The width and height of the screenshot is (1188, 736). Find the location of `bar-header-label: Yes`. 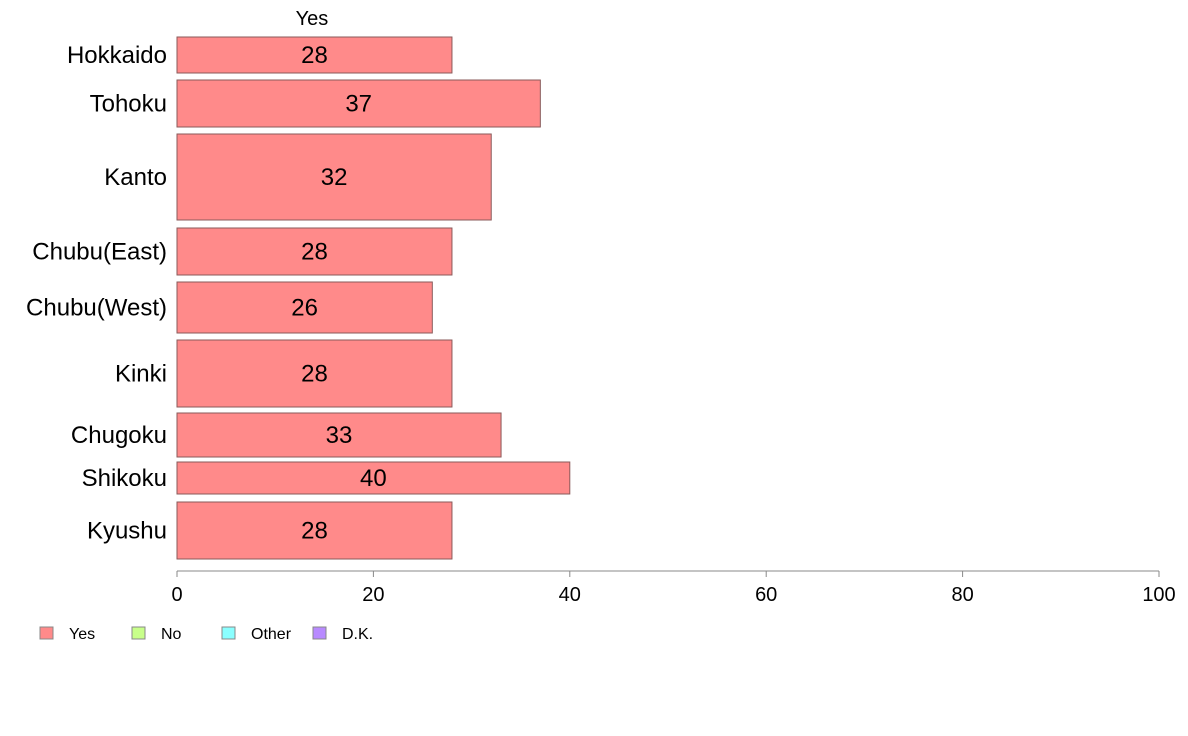

bar-header-label: Yes is located at coordinates (312, 19).